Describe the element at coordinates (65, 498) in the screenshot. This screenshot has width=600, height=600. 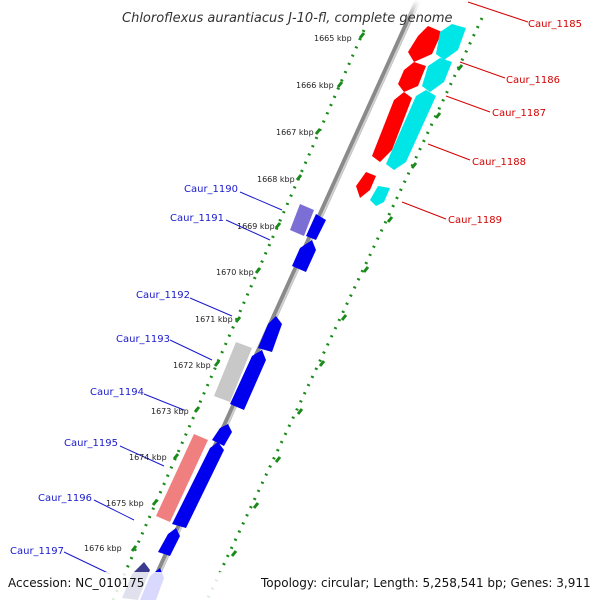
I see `gene-label-caur-1196: Caur_1196` at that location.